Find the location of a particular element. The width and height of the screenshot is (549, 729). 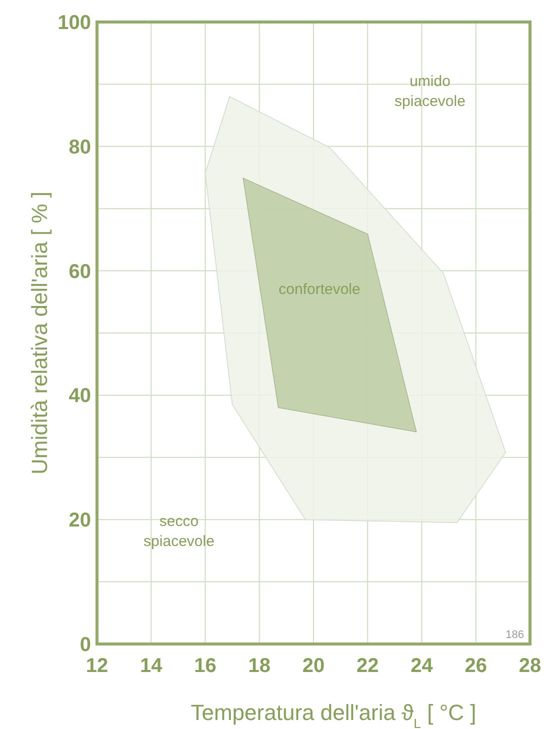

x-axis-title: Temperatura dell'aria ϑ$_{L}$ [ °C ] is located at coordinates (333, 714).